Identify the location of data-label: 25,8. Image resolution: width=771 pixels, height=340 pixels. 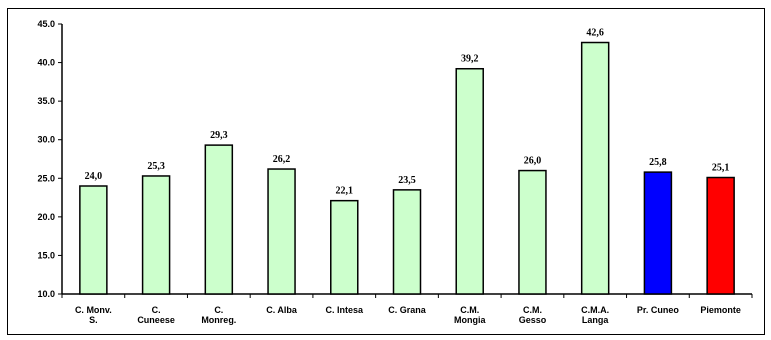
(658, 162).